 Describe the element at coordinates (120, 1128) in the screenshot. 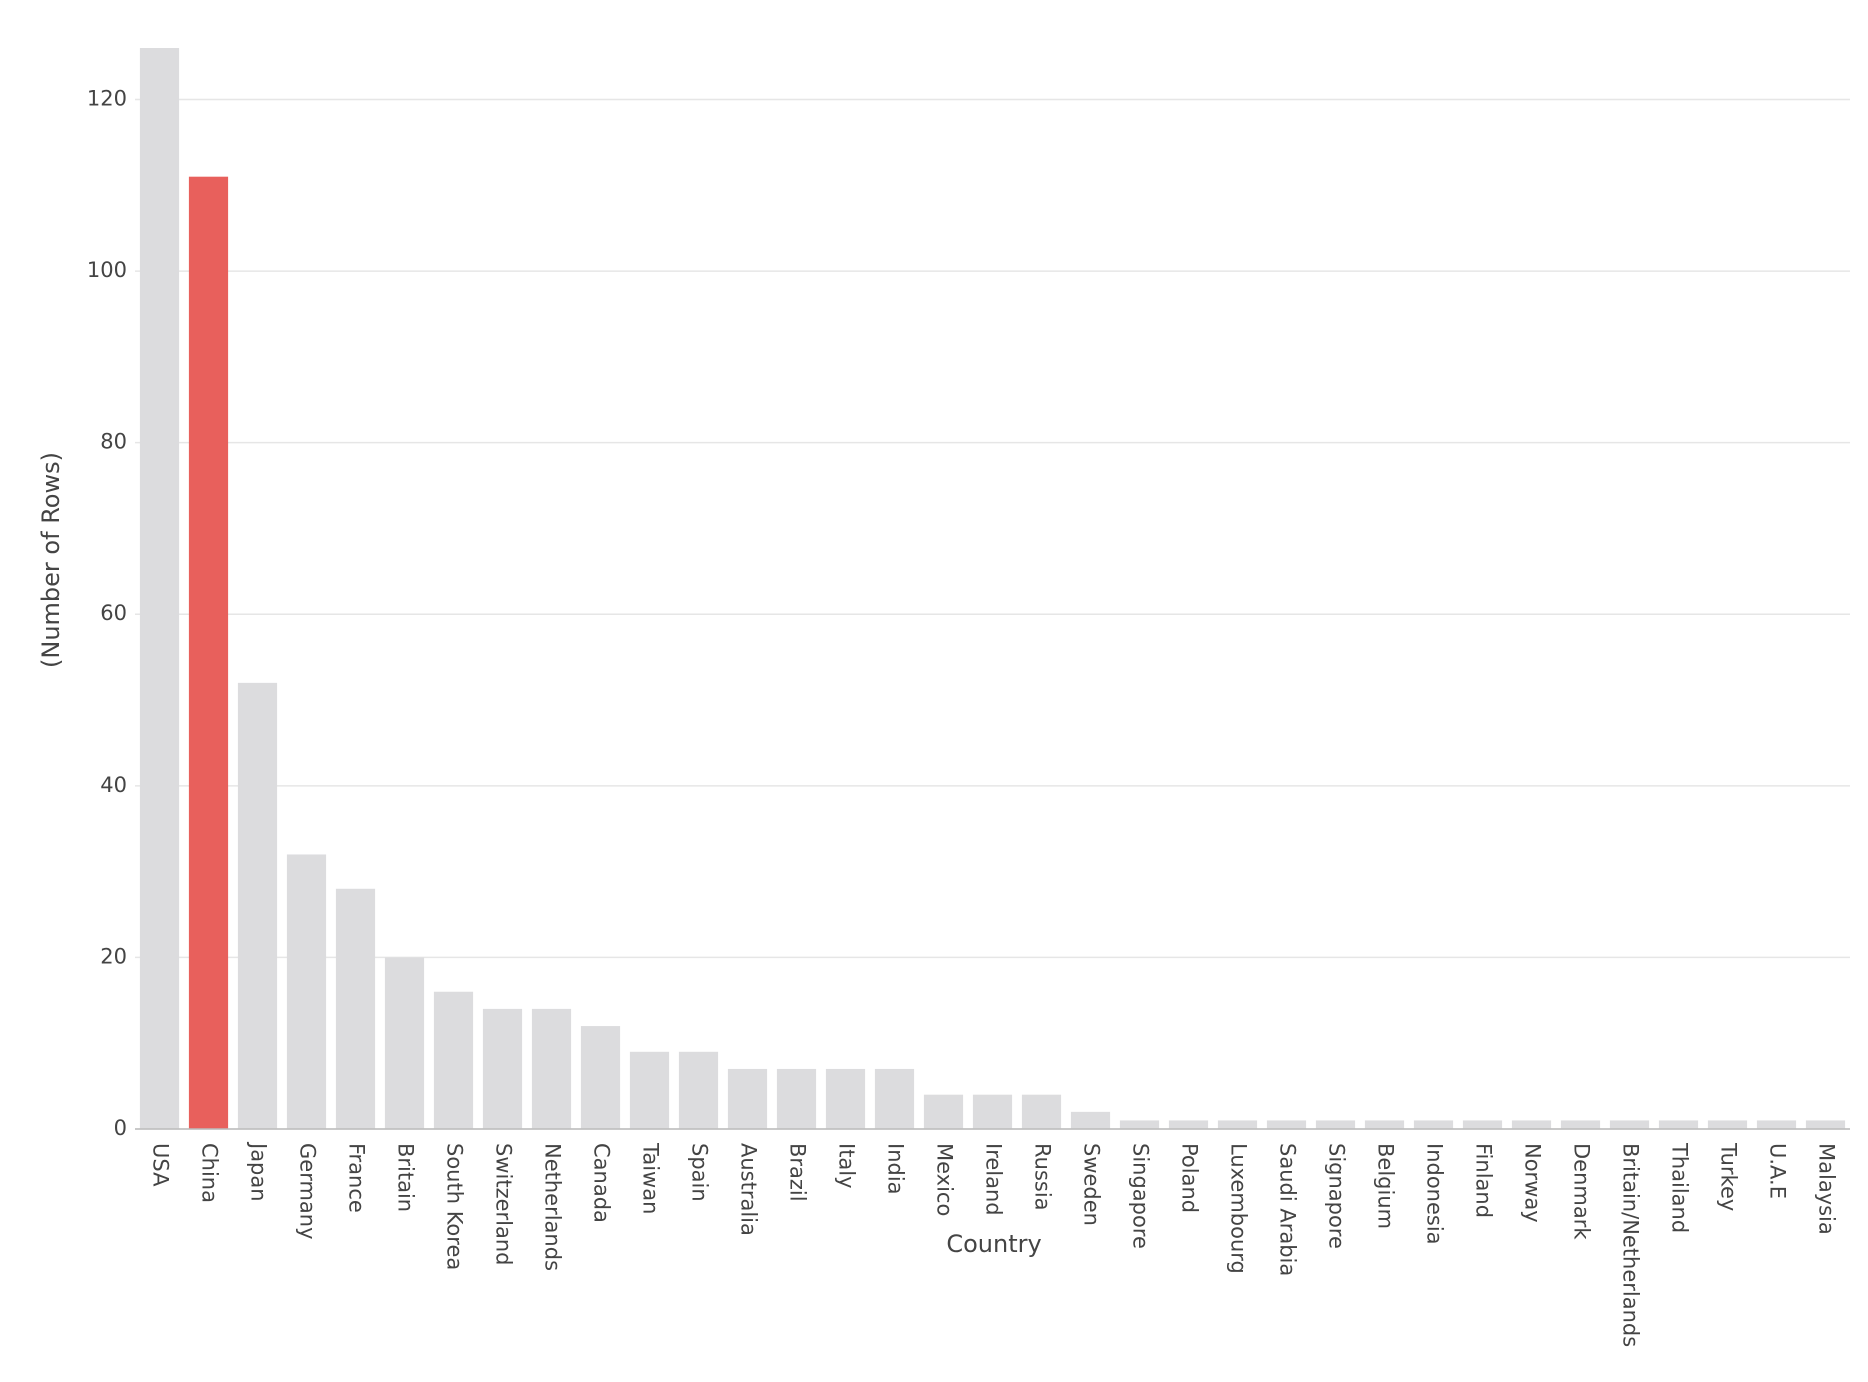

I see `y-tick-label: 0` at that location.